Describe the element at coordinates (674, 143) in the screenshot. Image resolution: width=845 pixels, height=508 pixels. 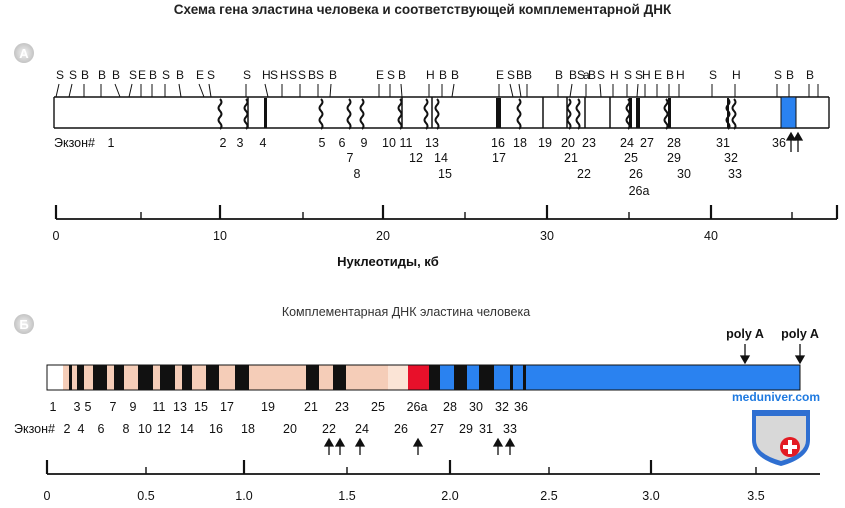
I see `exon-label: 28` at that location.